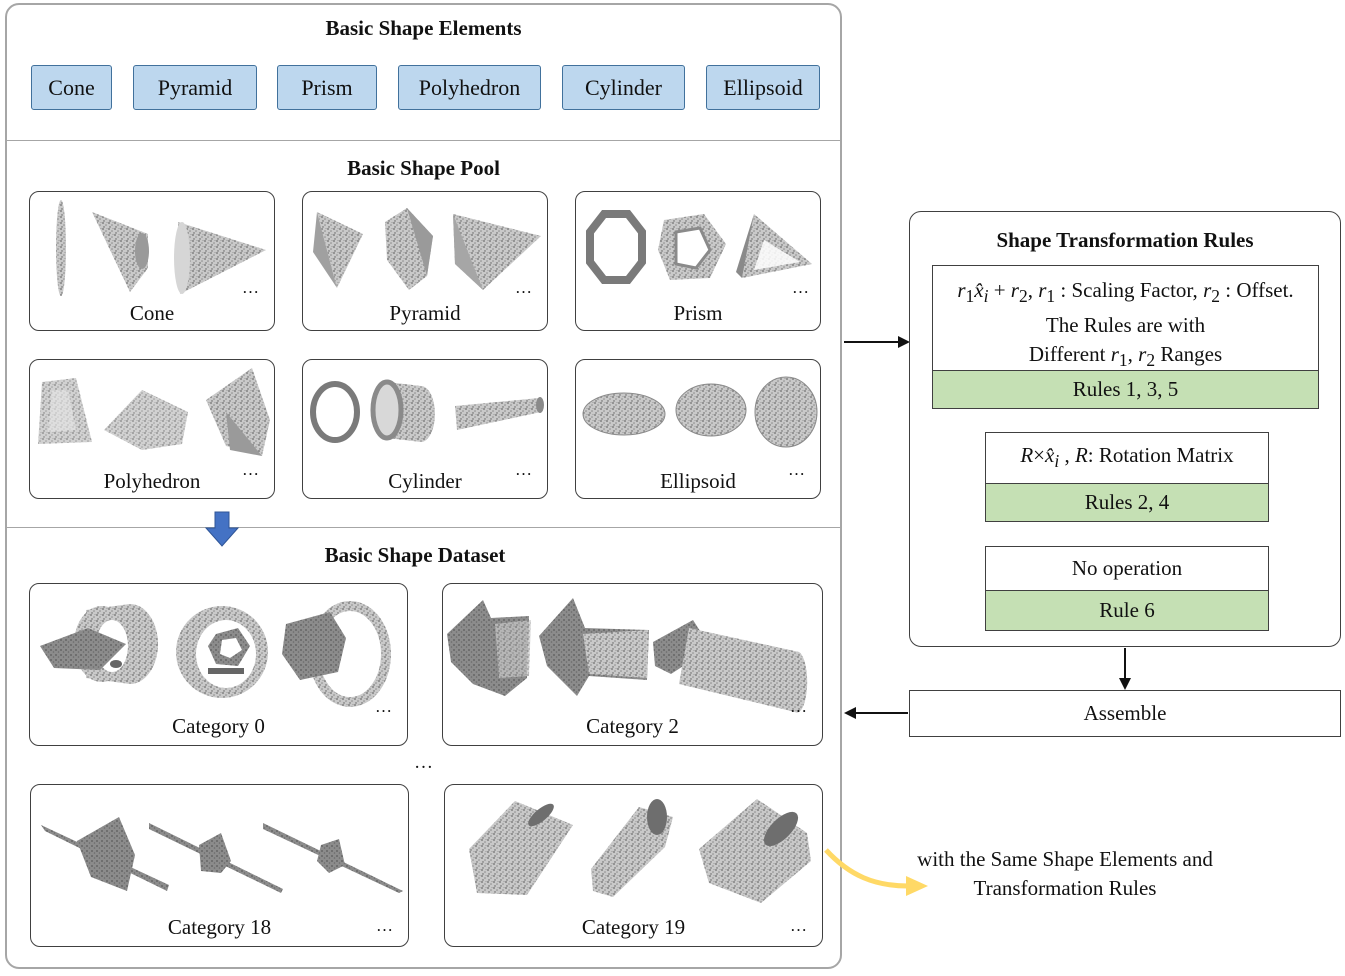  Describe the element at coordinates (698, 313) in the screenshot. I see `pool-card-label: Prism` at that location.